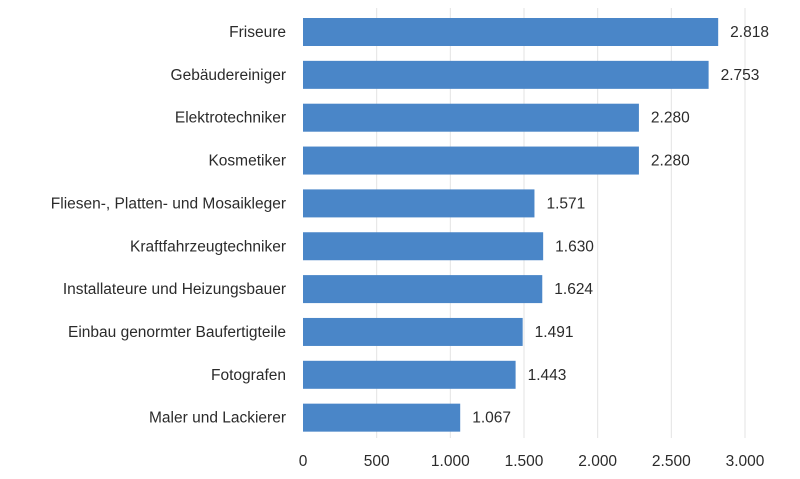 The image size is (800, 479). What do you see at coordinates (749, 32) in the screenshot?
I see `value-label: 2.818` at bounding box center [749, 32].